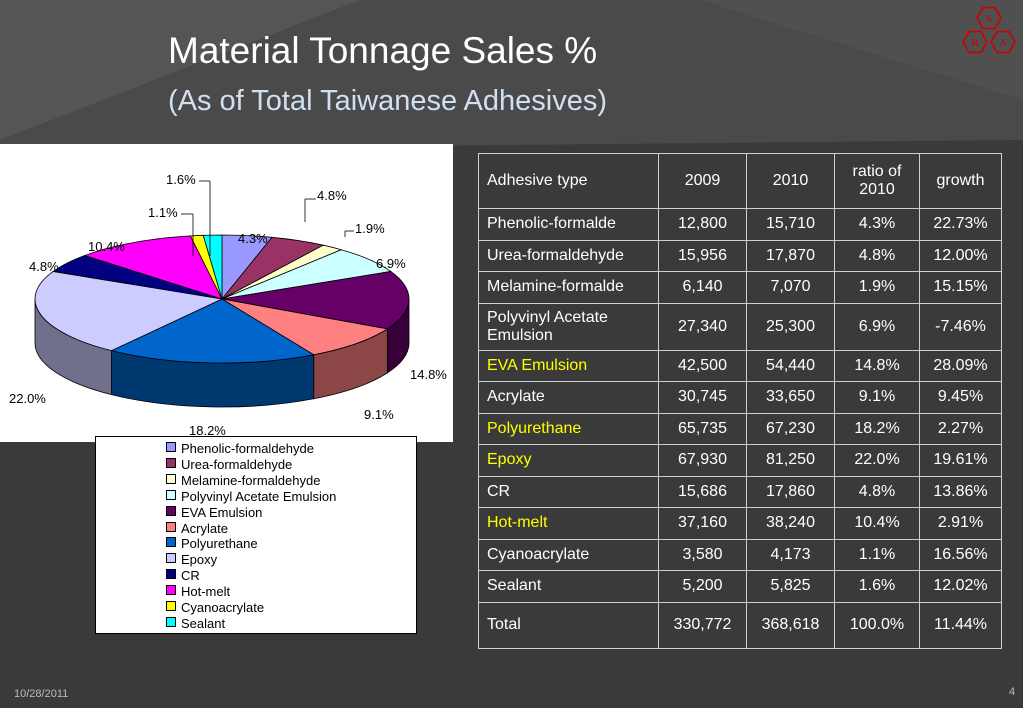  I want to click on legend-item: Hot-melt, so click(198, 591).